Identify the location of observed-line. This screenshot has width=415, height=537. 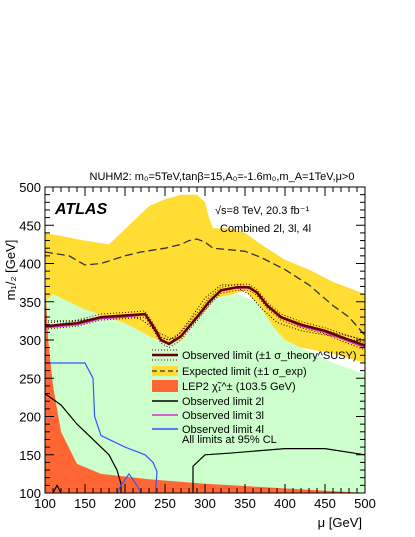
(205, 316).